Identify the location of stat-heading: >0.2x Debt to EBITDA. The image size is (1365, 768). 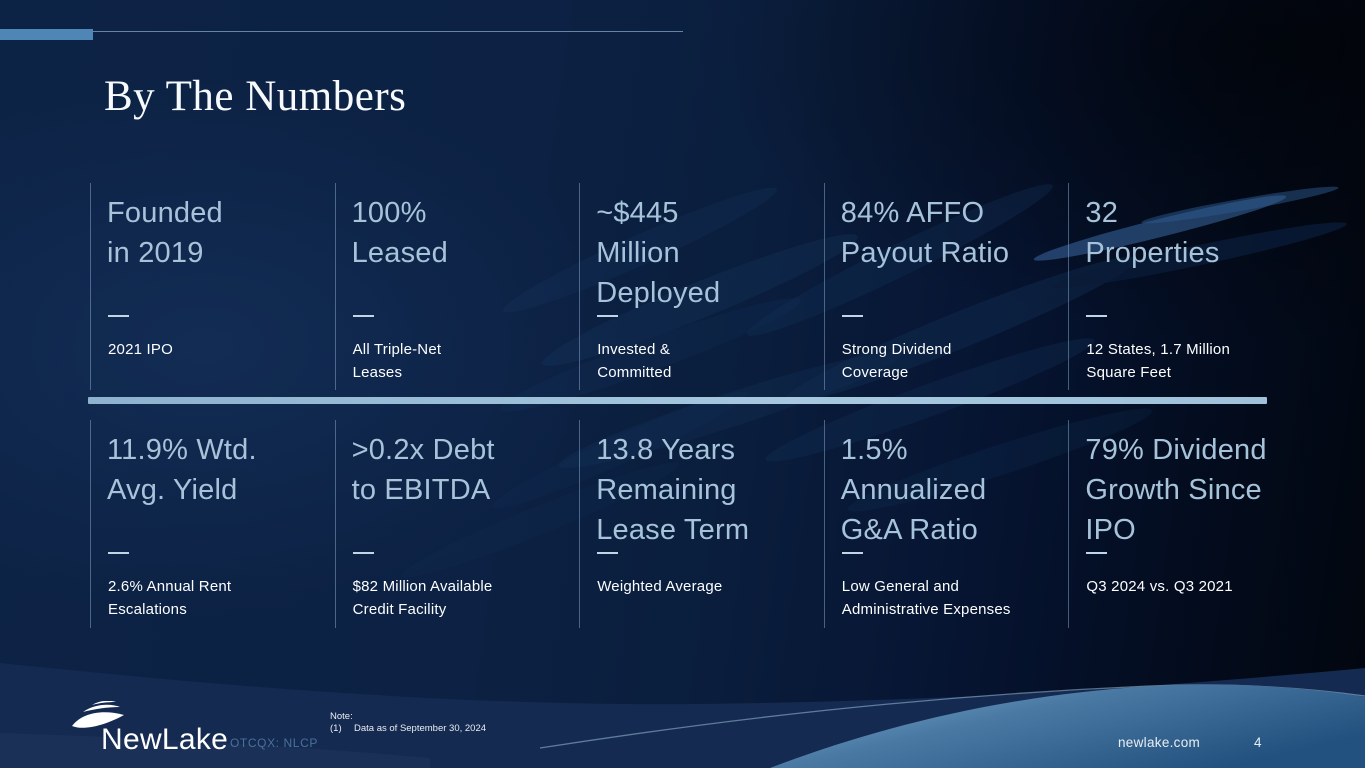
(423, 470).